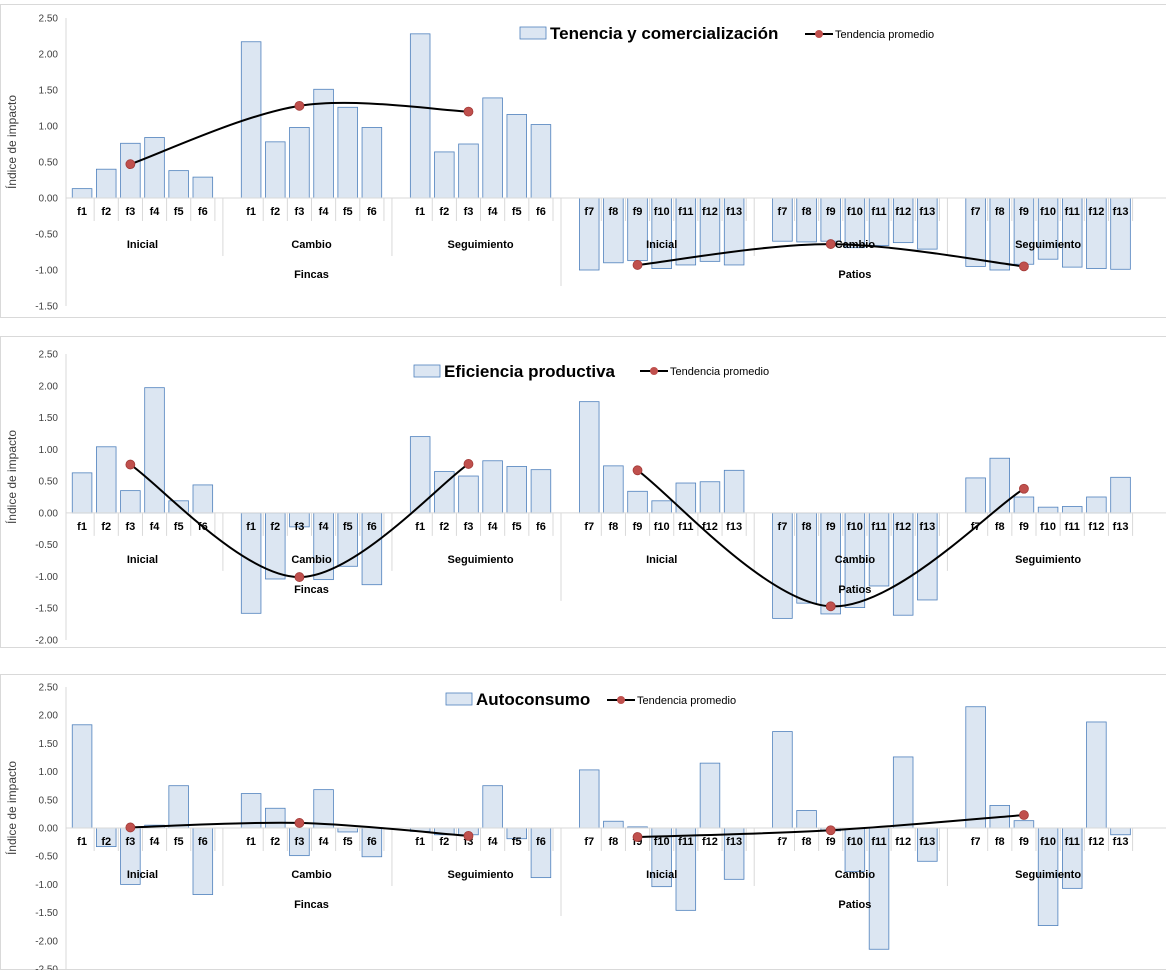 This screenshot has width=1167, height=974. Describe the element at coordinates (311, 905) in the screenshot. I see `group-label: Fincas` at that location.